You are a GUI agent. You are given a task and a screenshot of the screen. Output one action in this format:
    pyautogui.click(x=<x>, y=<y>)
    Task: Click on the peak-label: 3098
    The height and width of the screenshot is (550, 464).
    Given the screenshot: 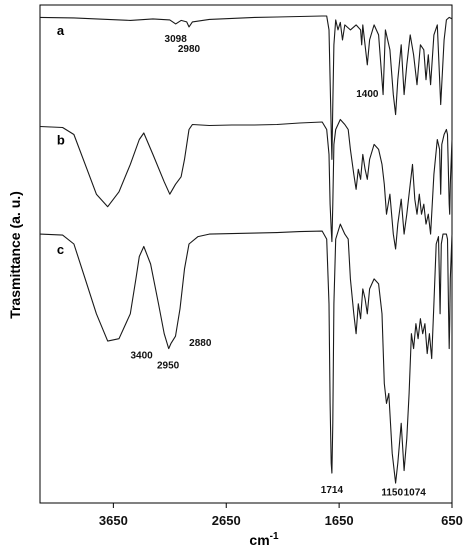 What is the action you would take?
    pyautogui.click(x=176, y=39)
    